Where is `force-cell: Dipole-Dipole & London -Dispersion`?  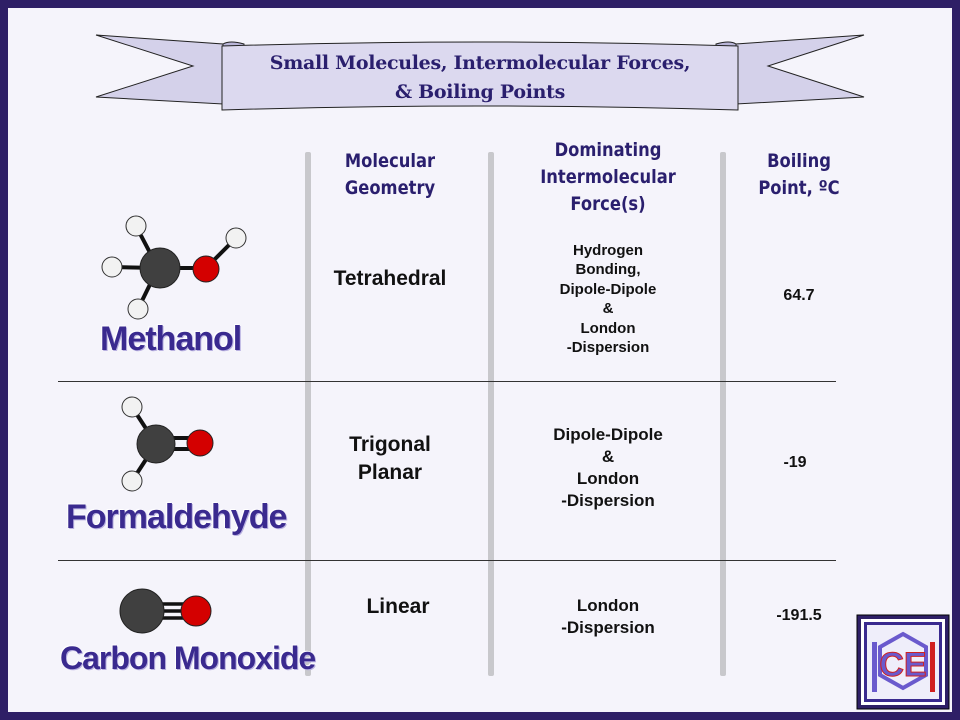
force-cell: Dipole-Dipole & London -Dispersion is located at coordinates (608, 468).